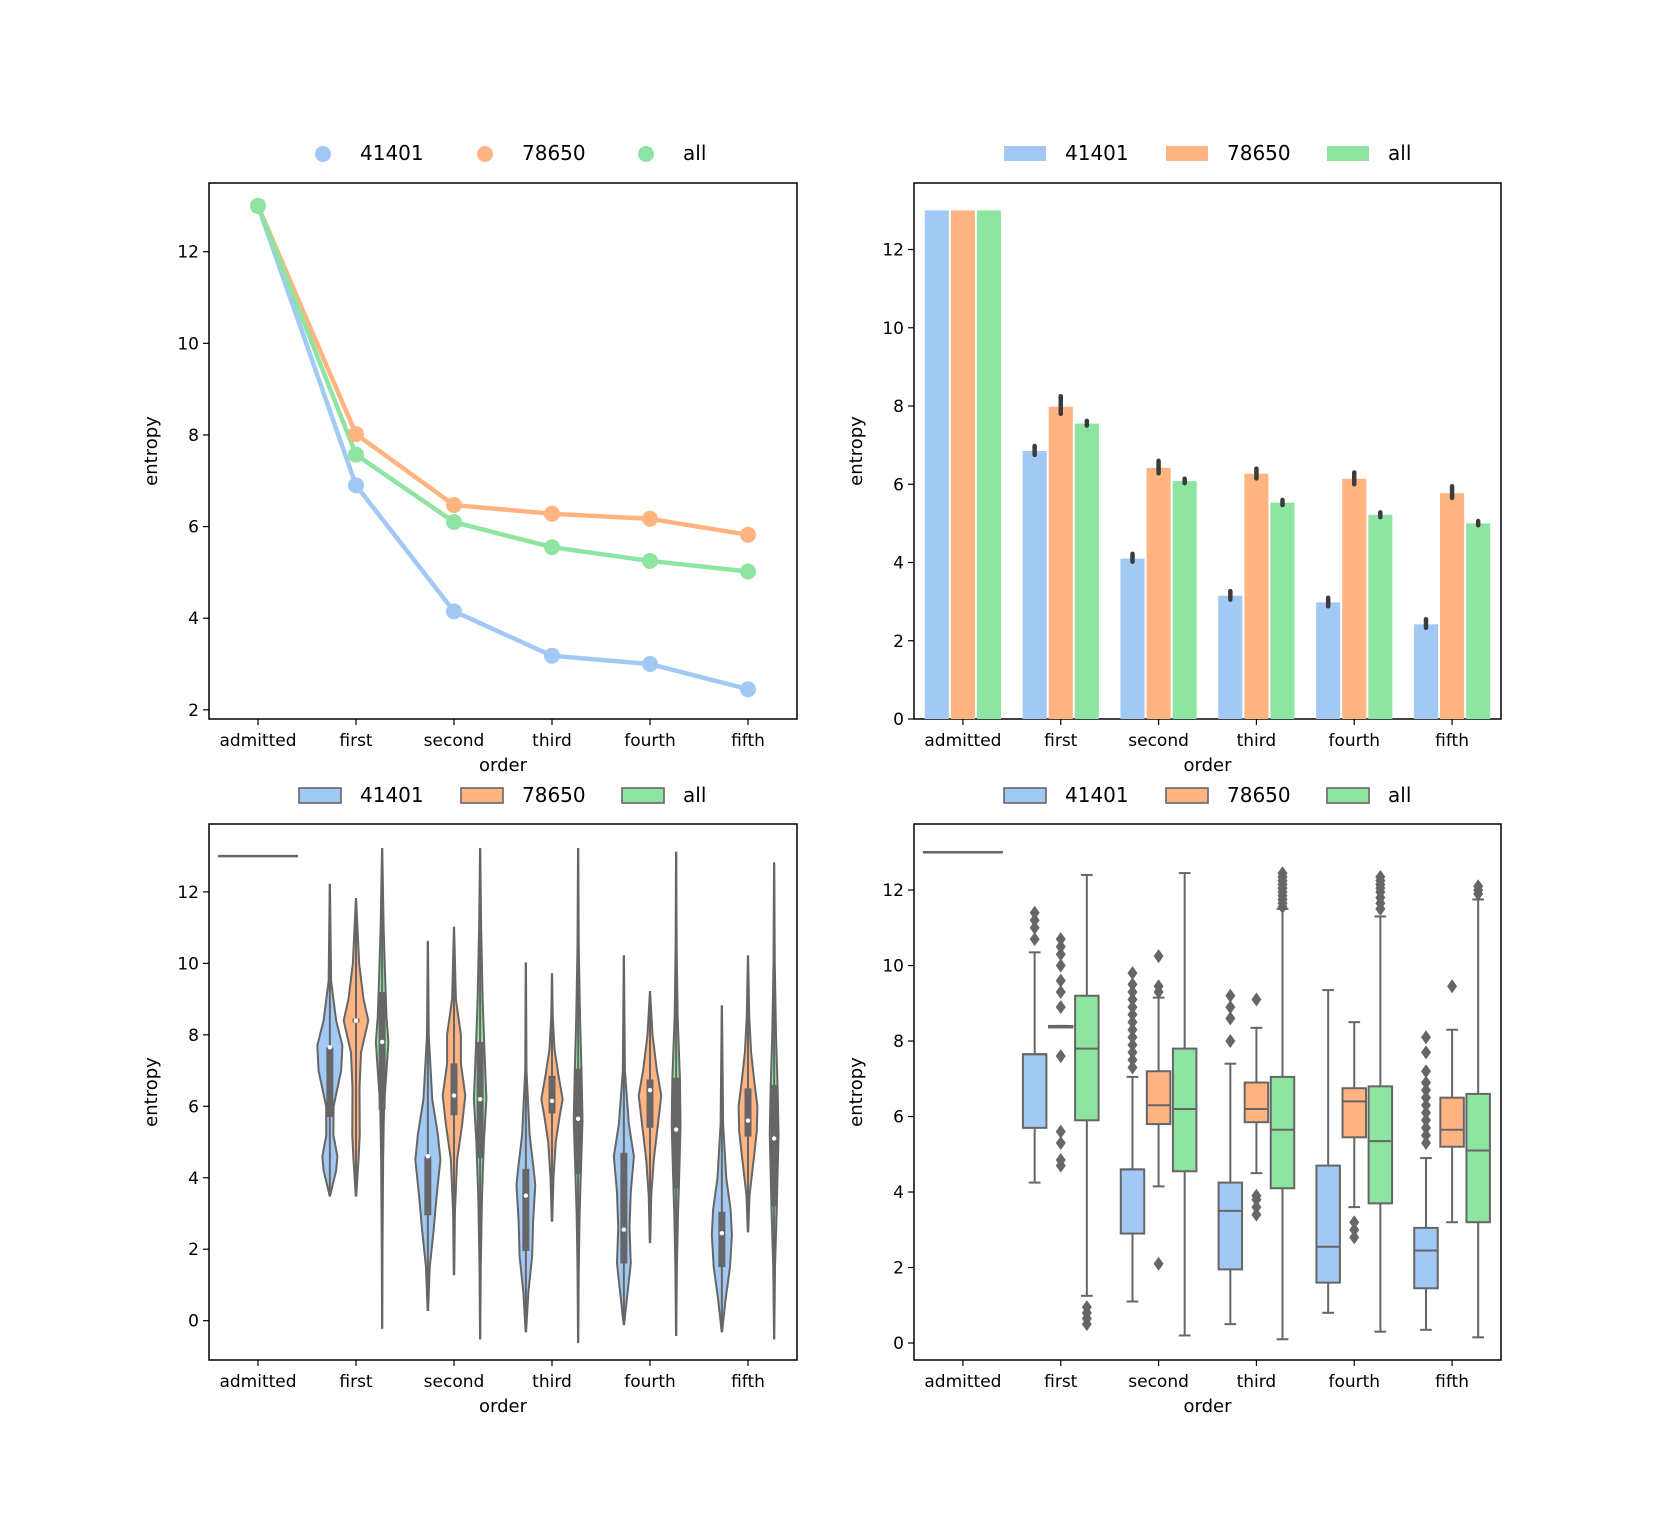 This screenshot has height=1522, width=1661. Describe the element at coordinates (454, 611) in the screenshot. I see `point-41401-second` at that location.